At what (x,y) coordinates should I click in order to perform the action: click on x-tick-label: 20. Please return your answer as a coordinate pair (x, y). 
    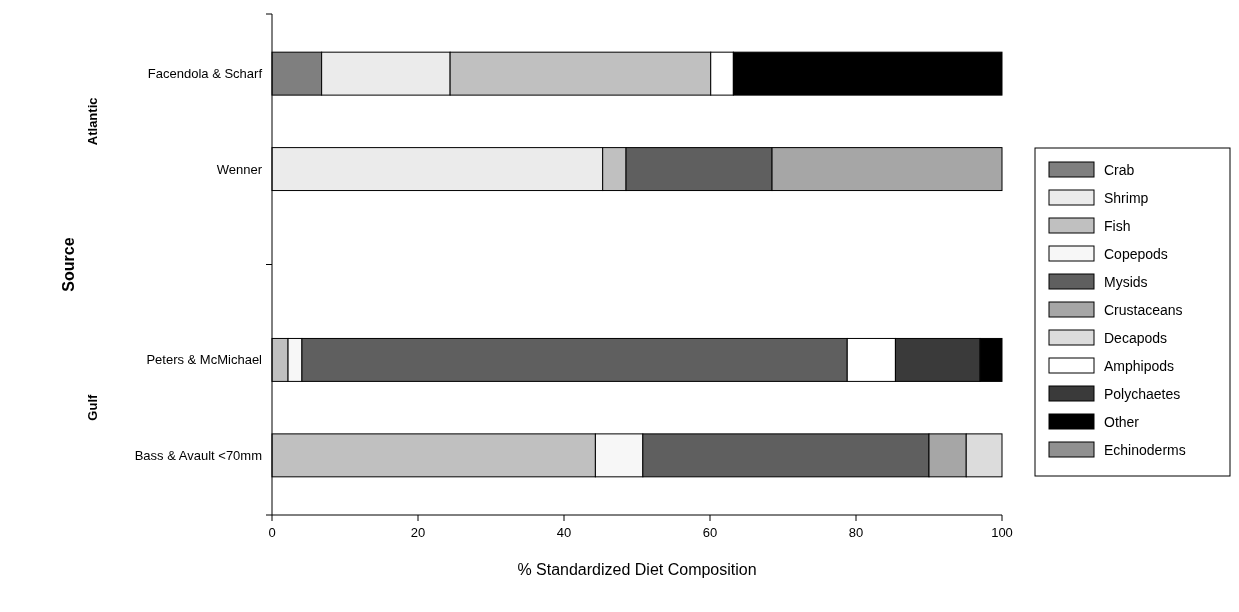
    Looking at the image, I should click on (418, 532).